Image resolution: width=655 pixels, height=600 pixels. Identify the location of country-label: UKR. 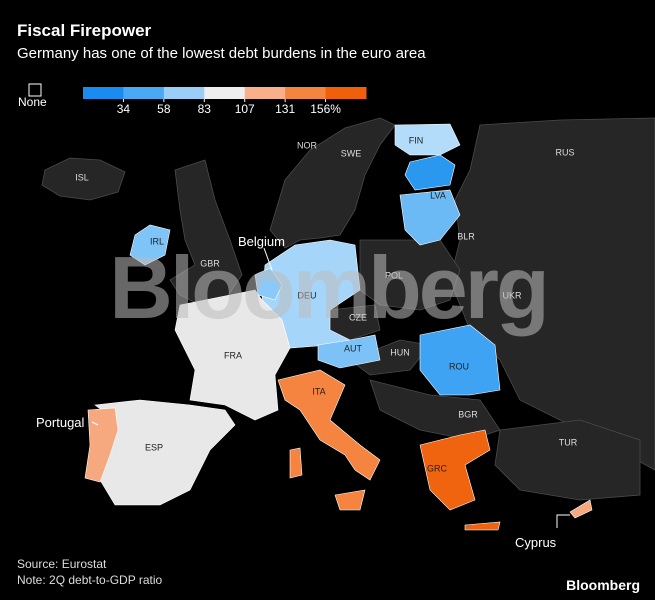
(512, 295).